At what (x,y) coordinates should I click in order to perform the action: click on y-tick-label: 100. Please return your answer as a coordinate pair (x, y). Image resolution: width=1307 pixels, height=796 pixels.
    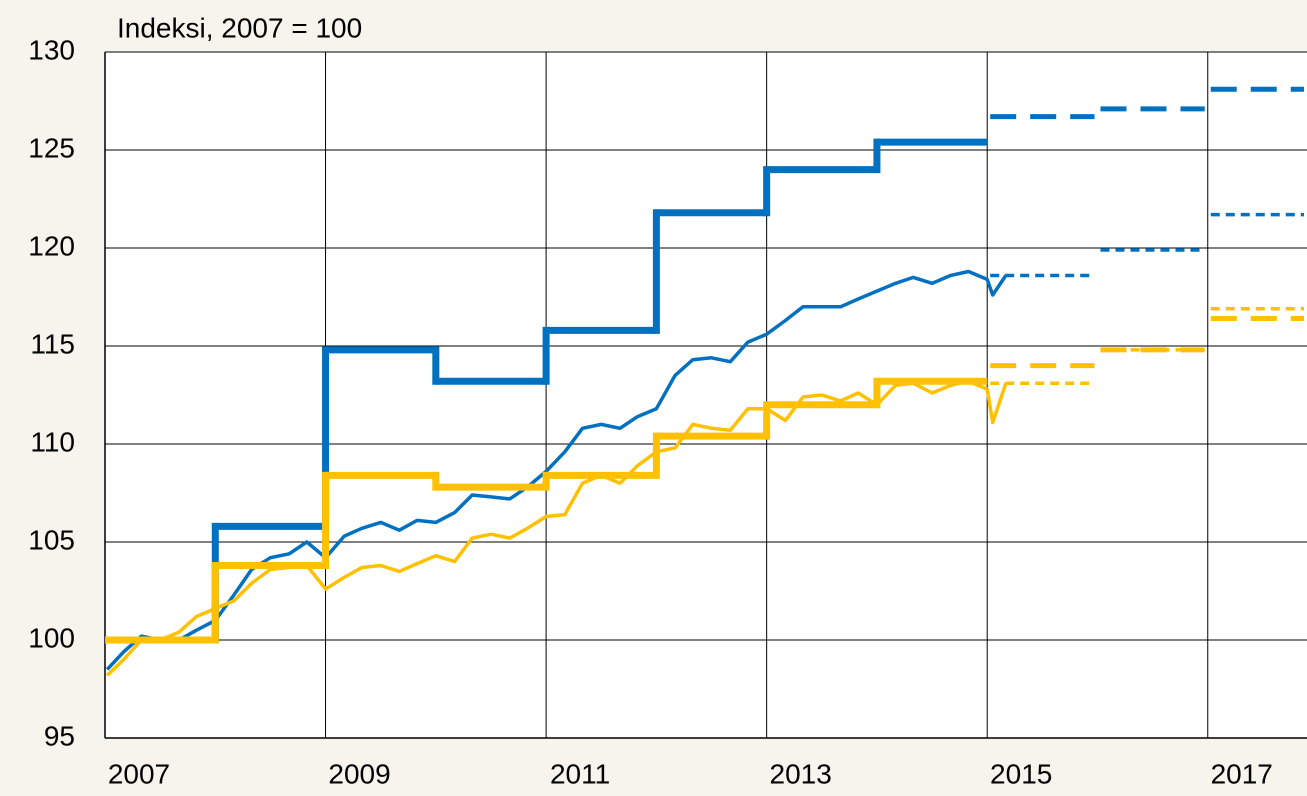
    Looking at the image, I should click on (51, 637).